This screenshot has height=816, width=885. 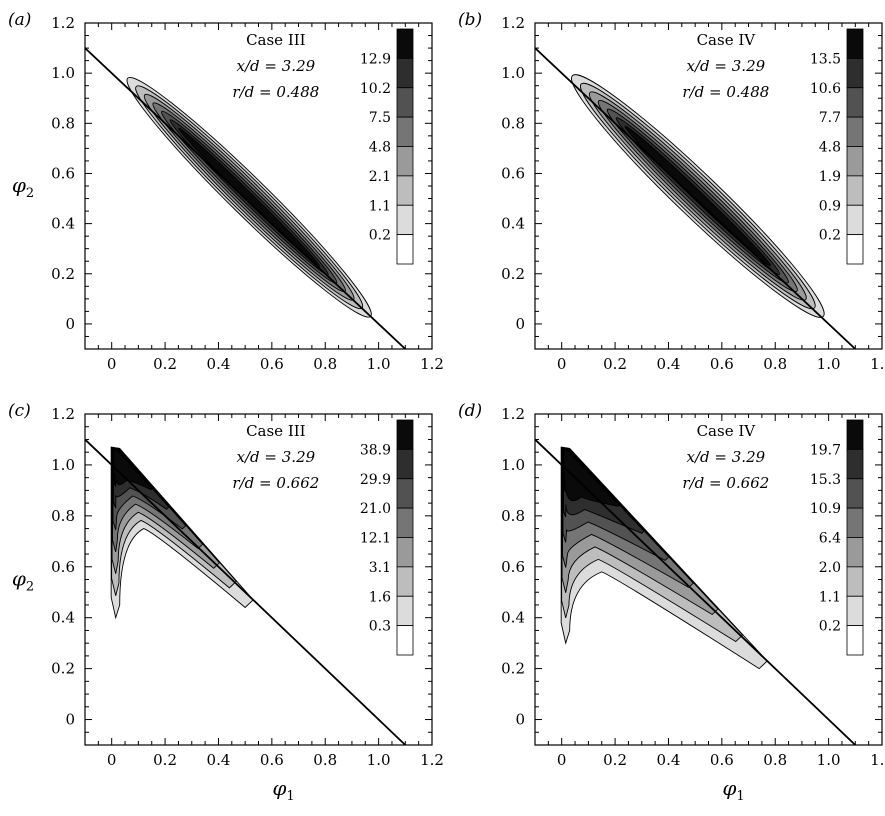 I want to click on colorbar-label: 0.2, so click(x=830, y=236).